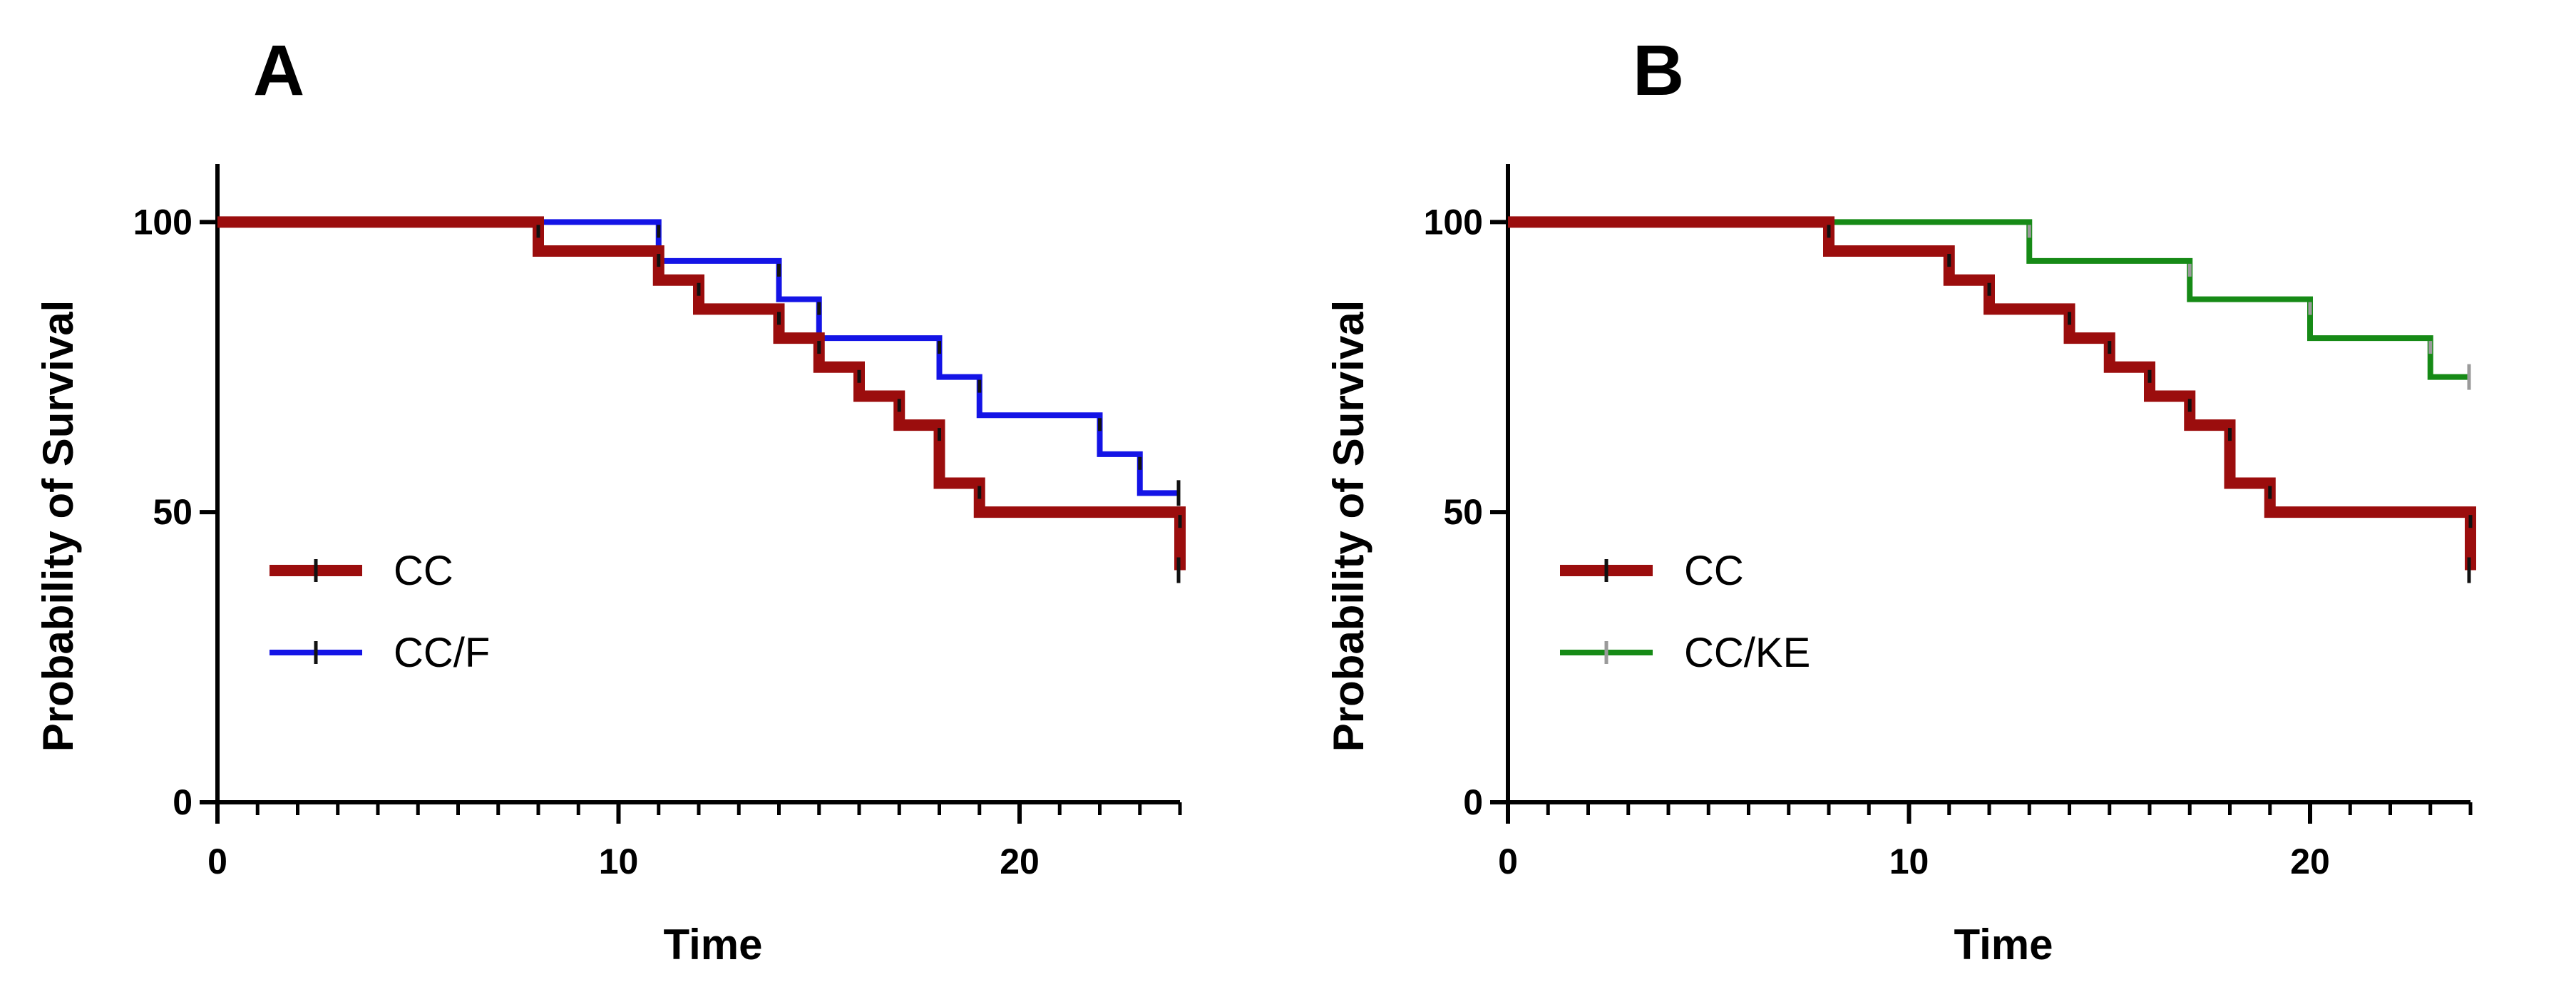 The image size is (2576, 987). I want to click on legend-label: CC/KE, so click(1747, 653).